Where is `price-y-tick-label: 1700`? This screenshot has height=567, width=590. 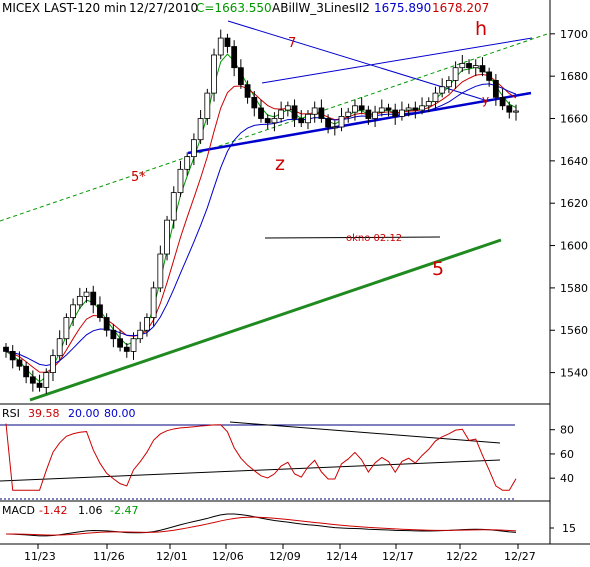
price-y-tick-label: 1700 is located at coordinates (574, 34).